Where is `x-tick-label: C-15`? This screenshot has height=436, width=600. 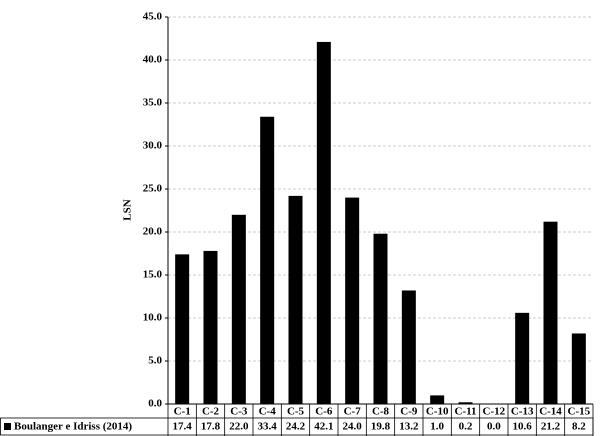
x-tick-label: C-15 is located at coordinates (579, 412).